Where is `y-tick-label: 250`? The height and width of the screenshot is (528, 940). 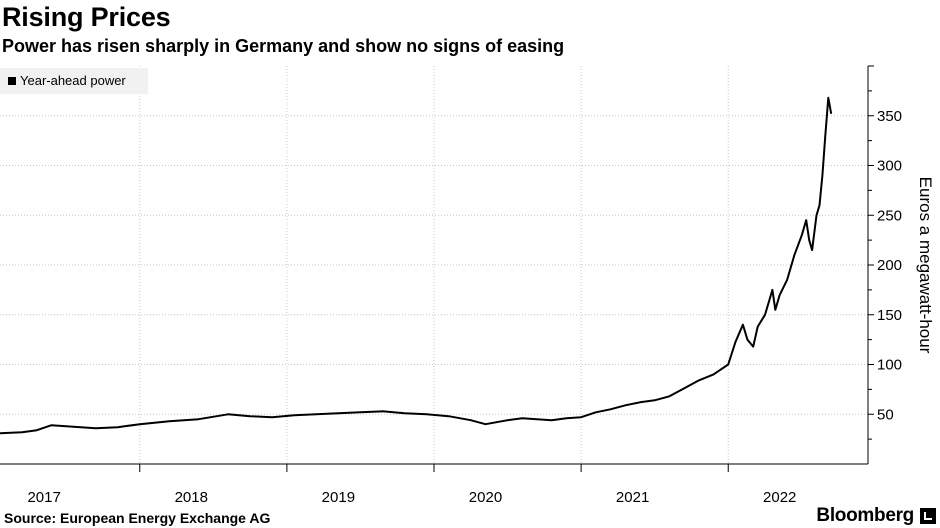 y-tick-label: 250 is located at coordinates (889, 215).